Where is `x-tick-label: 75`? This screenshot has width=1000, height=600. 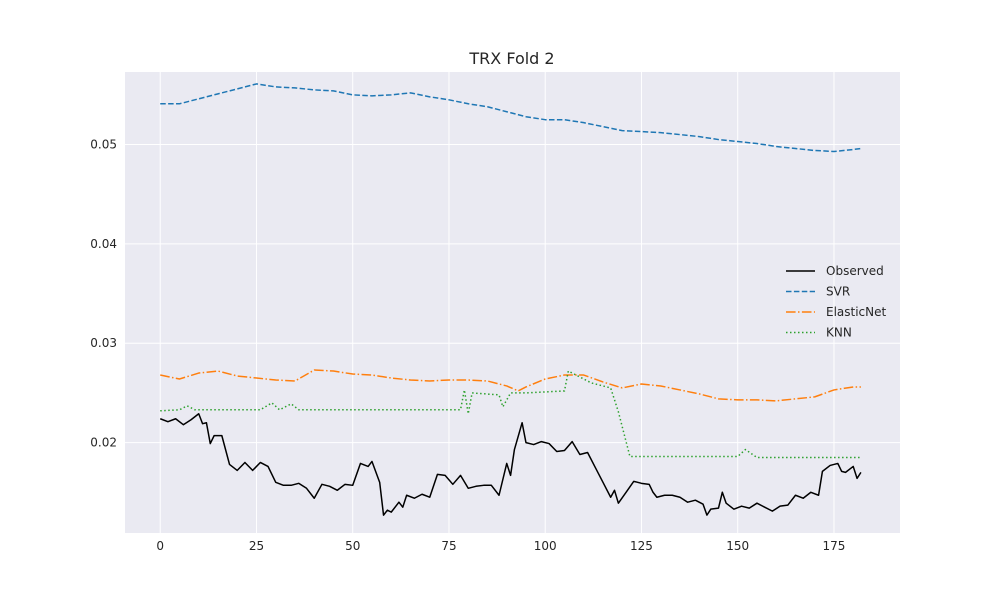
x-tick-label: 75 is located at coordinates (448, 546).